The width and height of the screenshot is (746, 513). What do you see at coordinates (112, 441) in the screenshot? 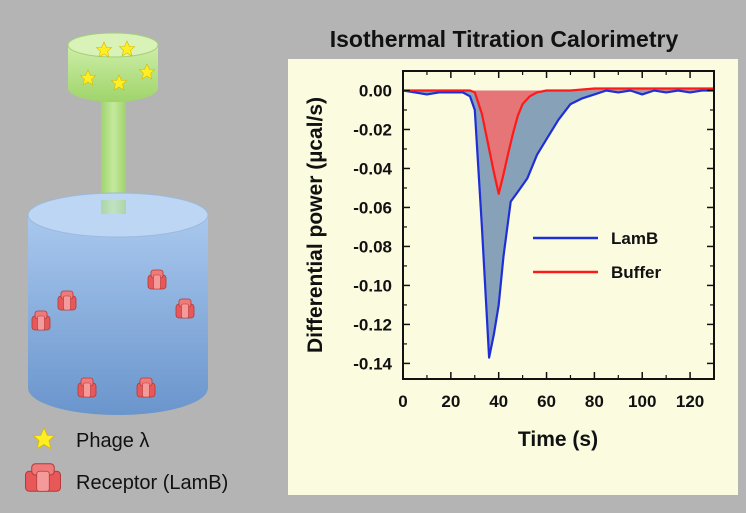
I see `key-label-phage: Phage λ` at bounding box center [112, 441].